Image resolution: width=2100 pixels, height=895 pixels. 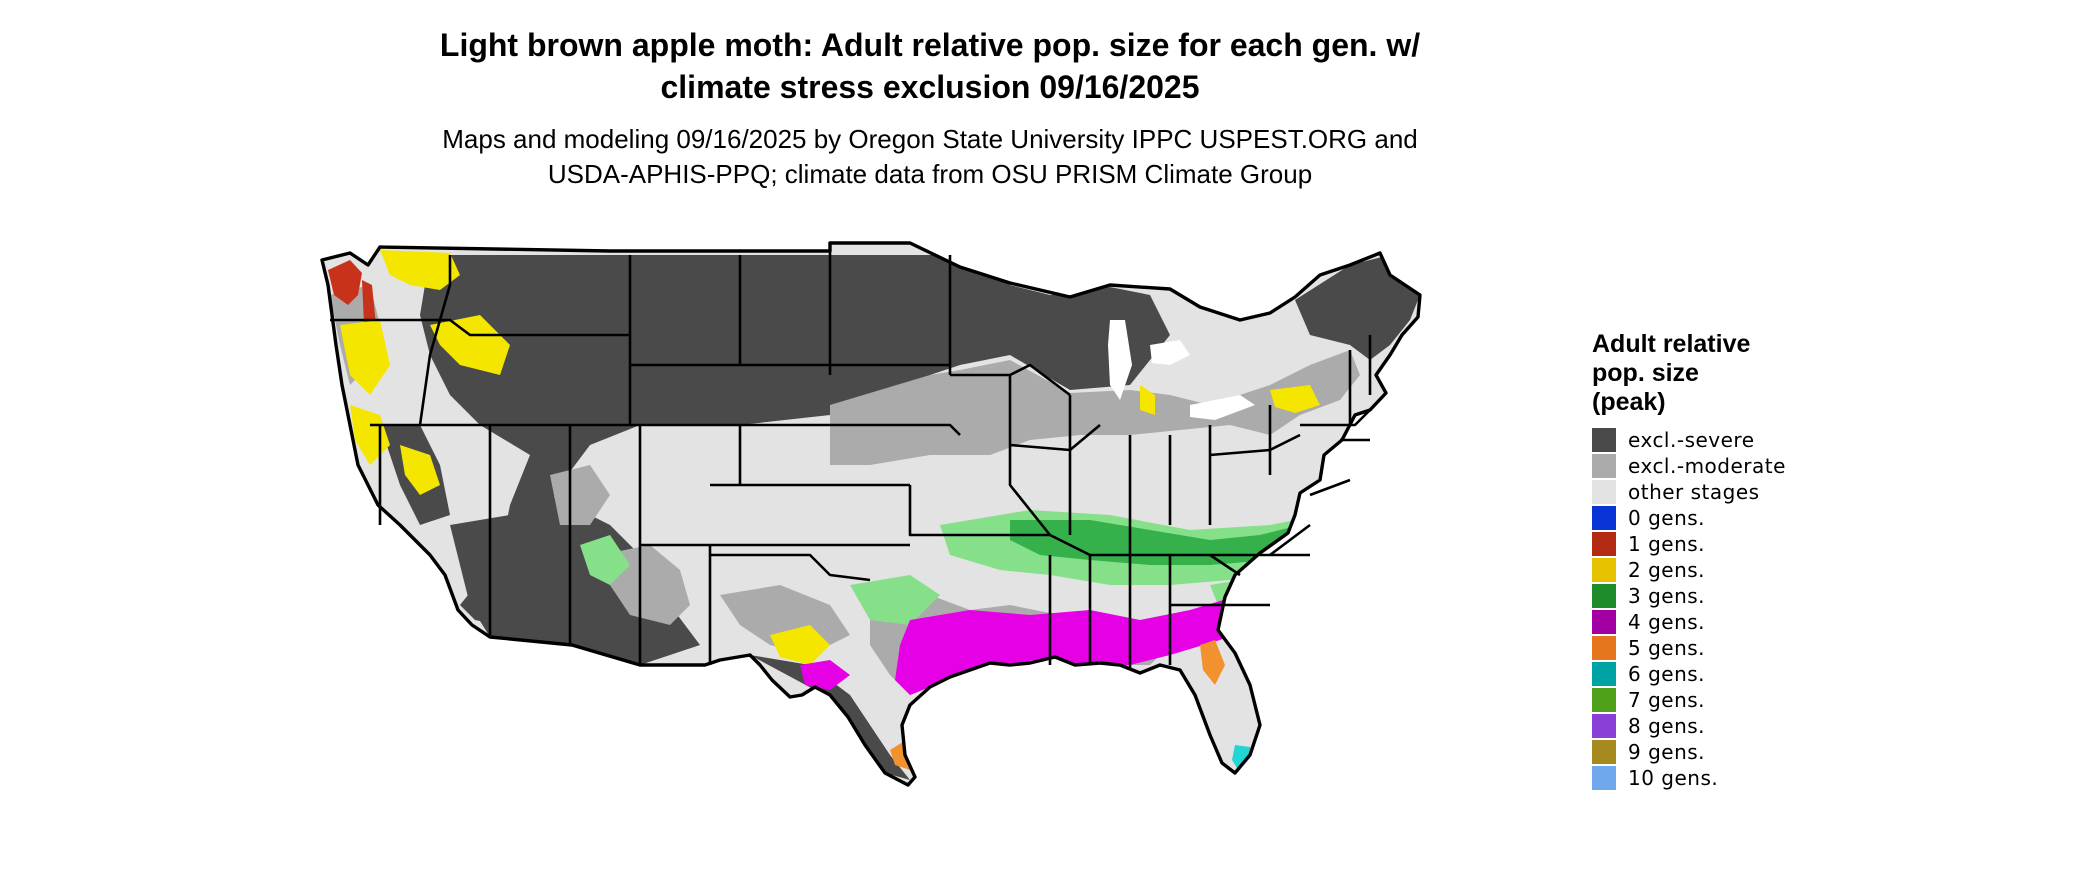 What do you see at coordinates (1742, 700) in the screenshot?
I see `legend-item: 7 gens.` at bounding box center [1742, 700].